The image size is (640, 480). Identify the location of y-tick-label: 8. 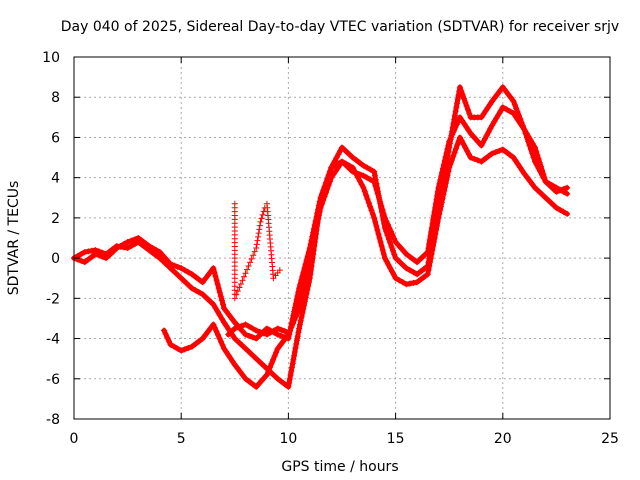
(55, 98).